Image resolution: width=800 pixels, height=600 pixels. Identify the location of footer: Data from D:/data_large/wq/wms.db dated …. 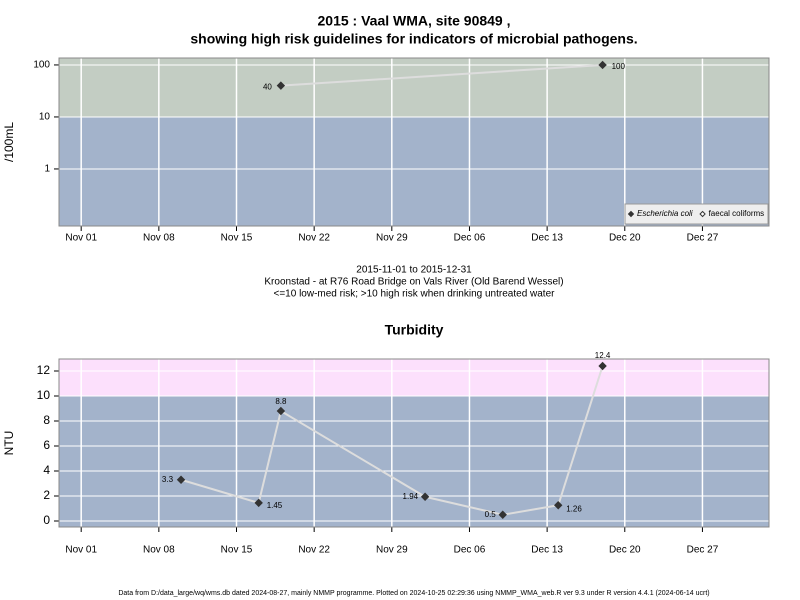
(413, 593).